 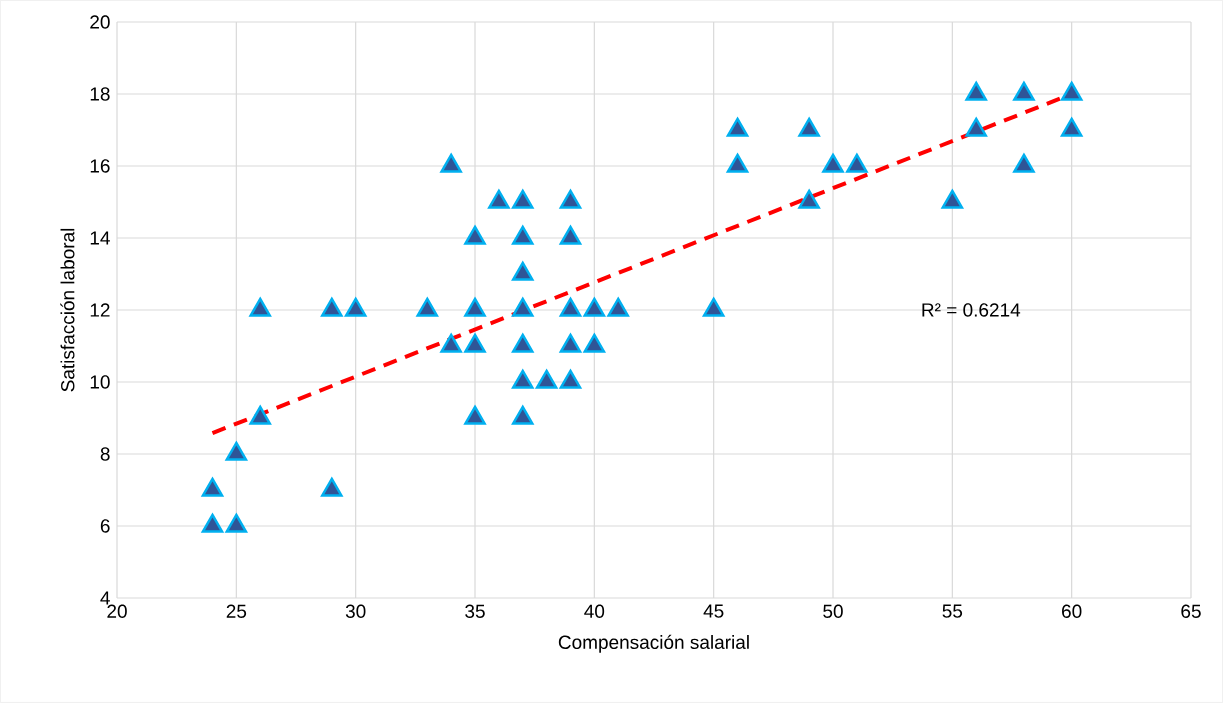 I want to click on x-tick-label: 25, so click(x=236, y=611).